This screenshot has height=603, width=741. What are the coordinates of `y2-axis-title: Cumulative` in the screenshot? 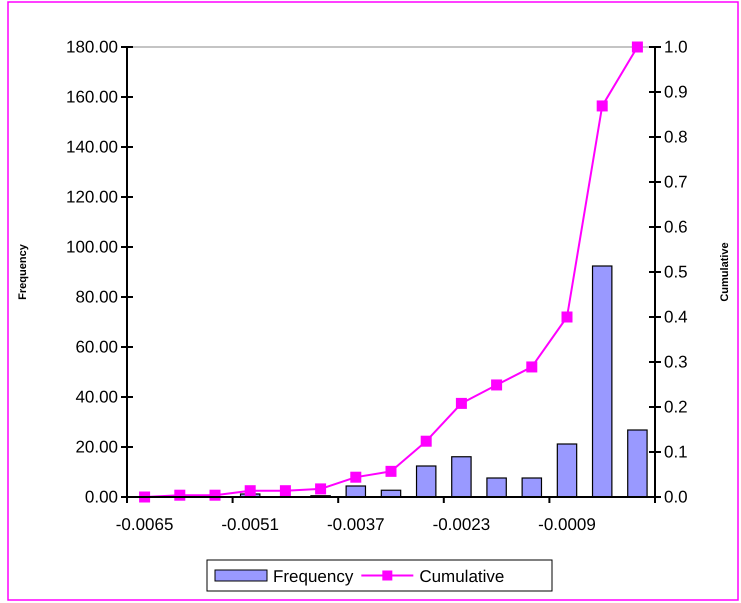 It's located at (725, 272).